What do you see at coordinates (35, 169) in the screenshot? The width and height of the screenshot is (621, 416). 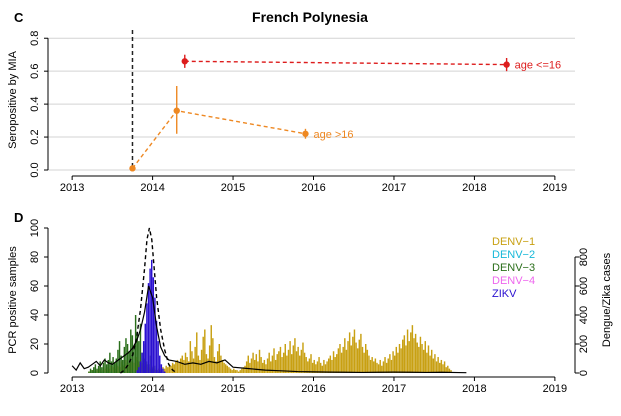 I see `y-tick-label-0: 0.0` at bounding box center [35, 169].